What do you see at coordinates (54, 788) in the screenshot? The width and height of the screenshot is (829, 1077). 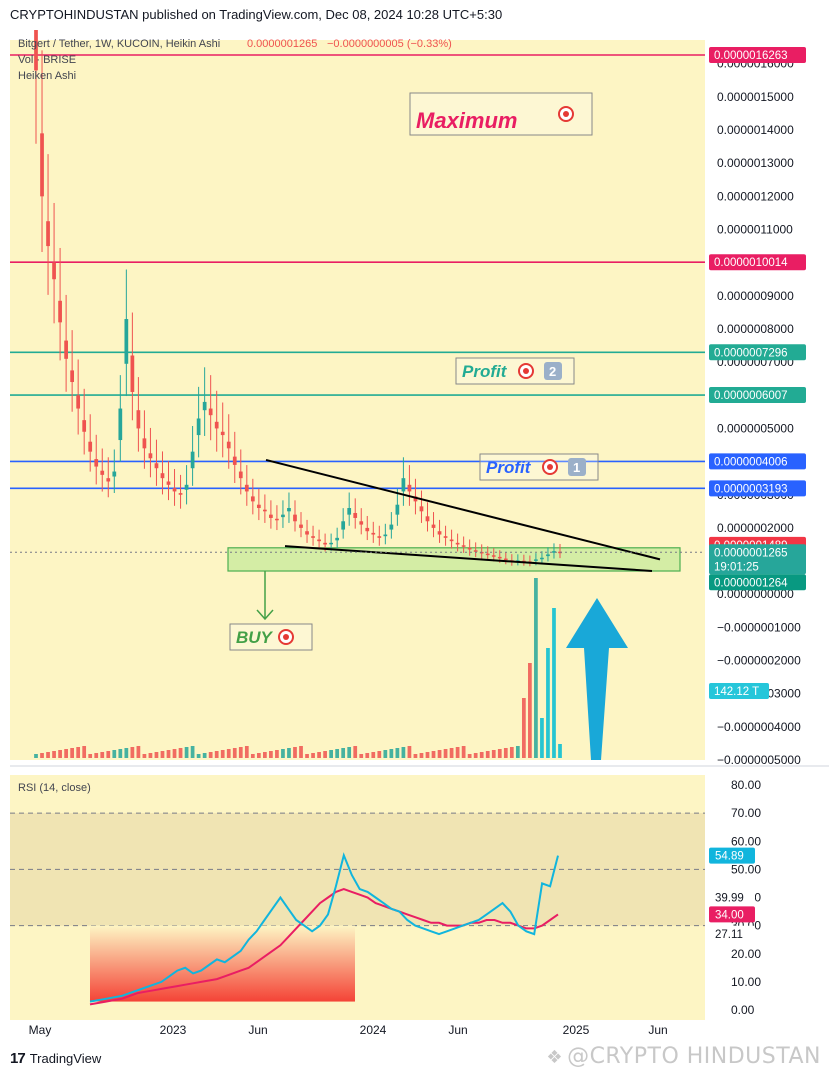 I see `rsi-title: RSI (14, close)` at bounding box center [54, 788].